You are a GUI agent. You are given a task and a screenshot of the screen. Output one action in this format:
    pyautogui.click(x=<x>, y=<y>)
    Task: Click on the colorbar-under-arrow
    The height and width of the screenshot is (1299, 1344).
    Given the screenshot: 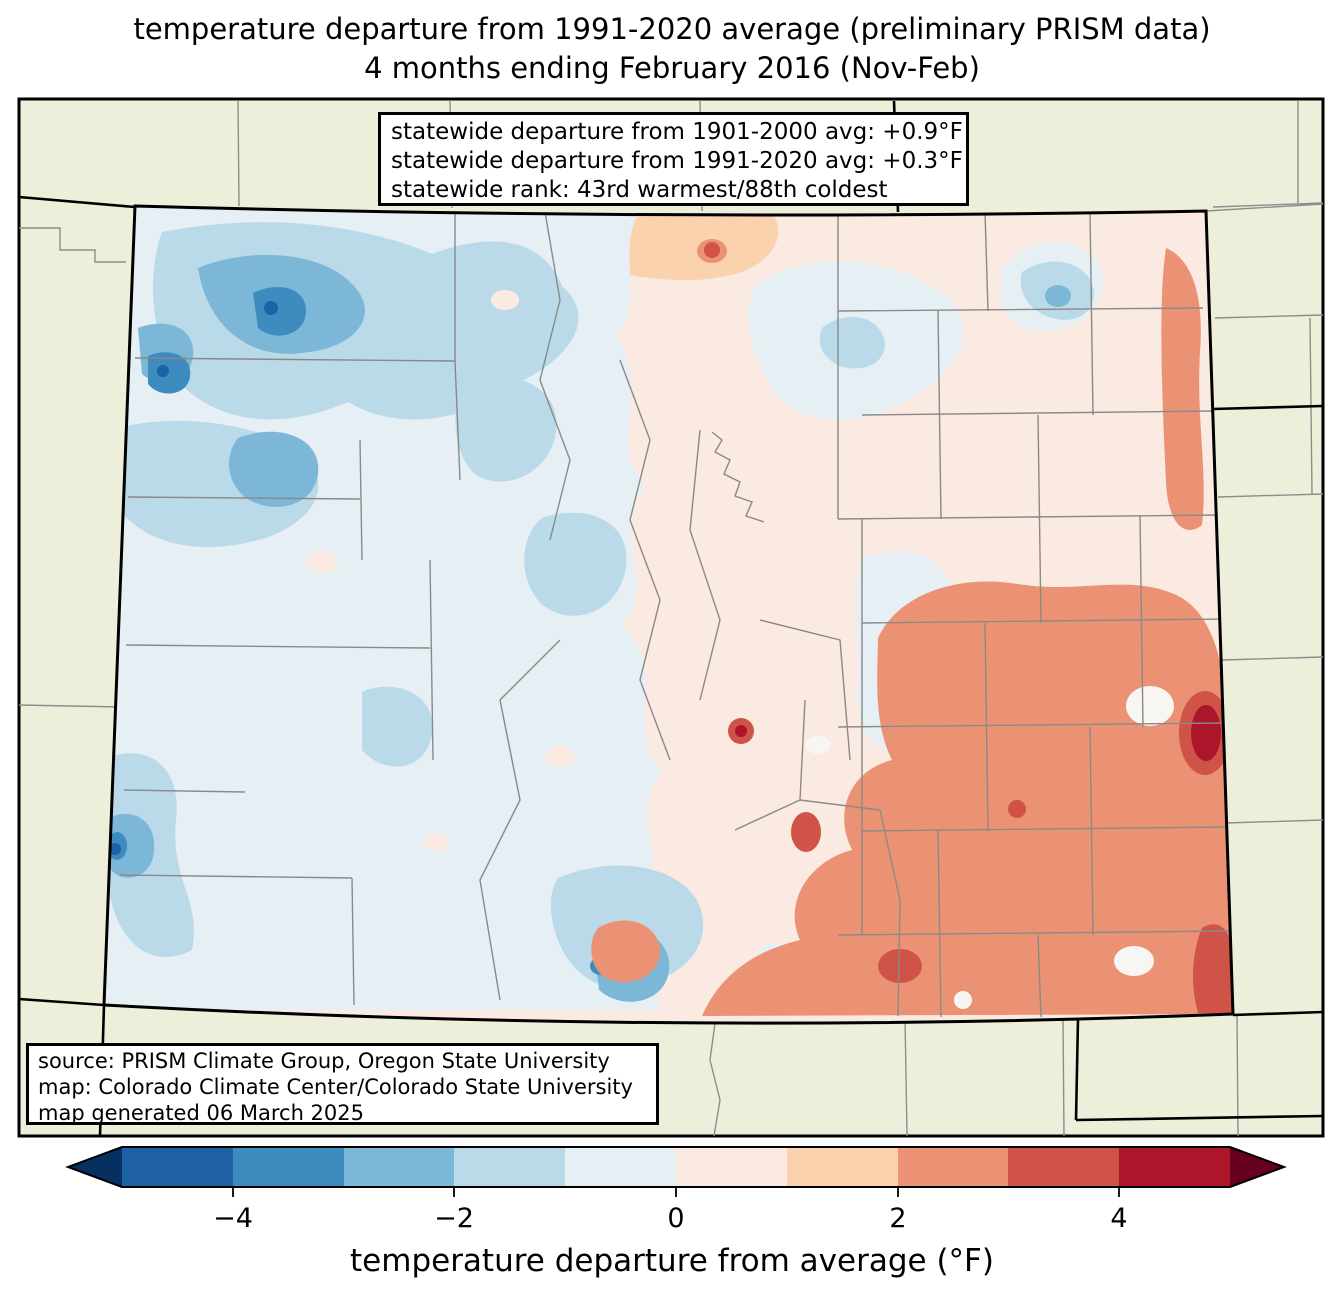 What is the action you would take?
    pyautogui.click(x=95, y=1167)
    